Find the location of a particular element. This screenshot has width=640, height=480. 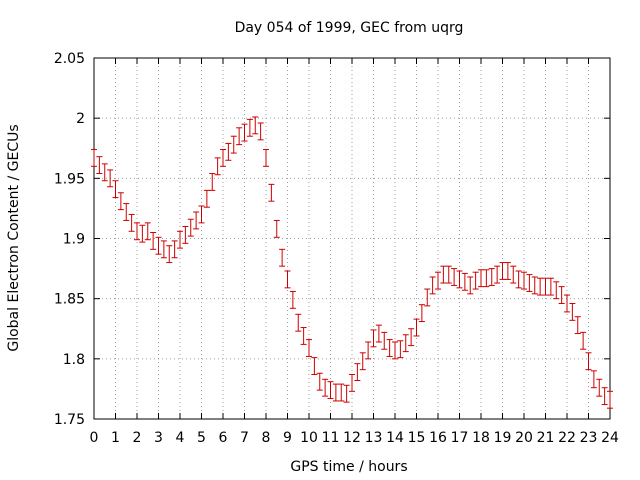

x-tick-label: 9 is located at coordinates (287, 438).